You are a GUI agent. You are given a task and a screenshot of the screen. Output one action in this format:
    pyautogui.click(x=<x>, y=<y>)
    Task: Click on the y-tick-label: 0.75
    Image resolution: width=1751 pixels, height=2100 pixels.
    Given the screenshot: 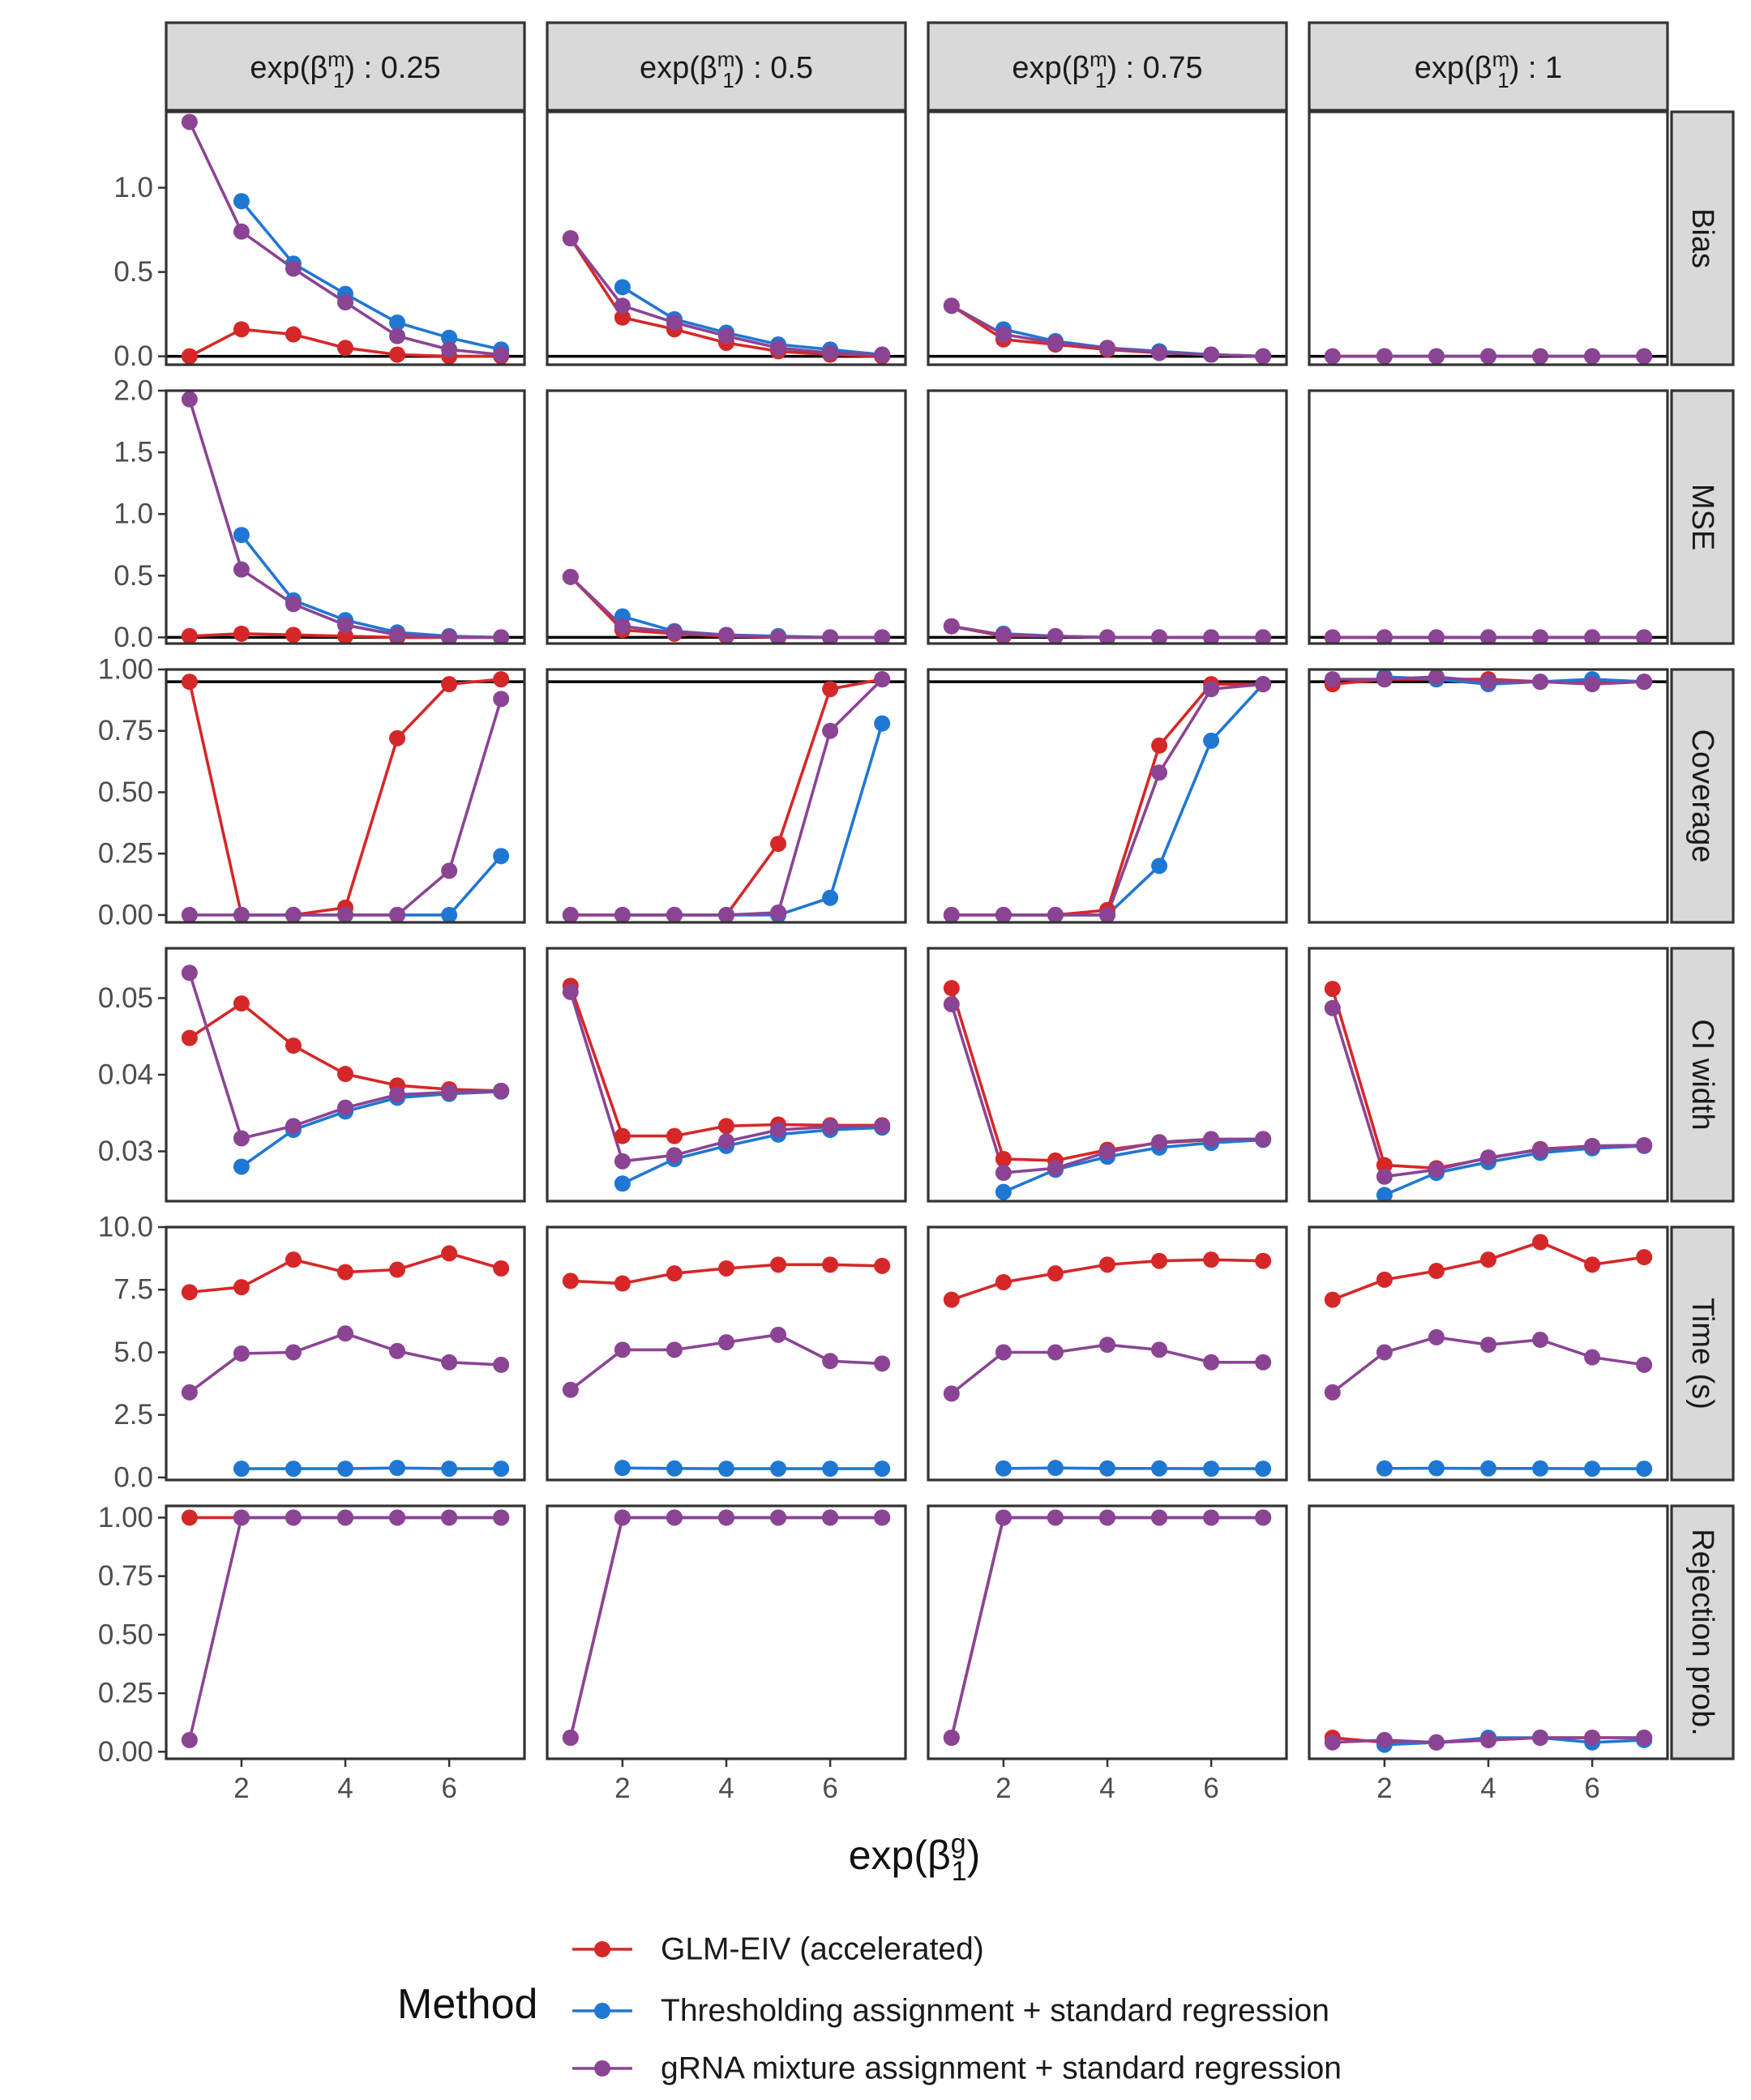 What is the action you would take?
    pyautogui.click(x=125, y=730)
    